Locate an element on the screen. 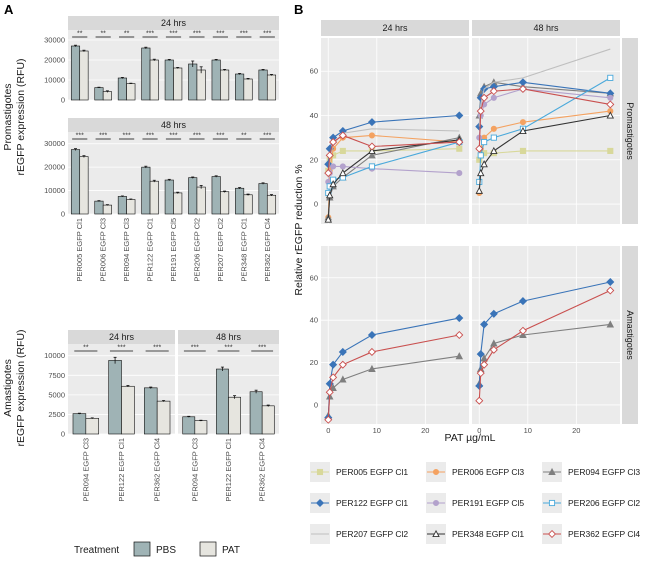 The width and height of the screenshot is (650, 561). legend-key-marker-per005-egfp-cl1 is located at coordinates (320, 472).